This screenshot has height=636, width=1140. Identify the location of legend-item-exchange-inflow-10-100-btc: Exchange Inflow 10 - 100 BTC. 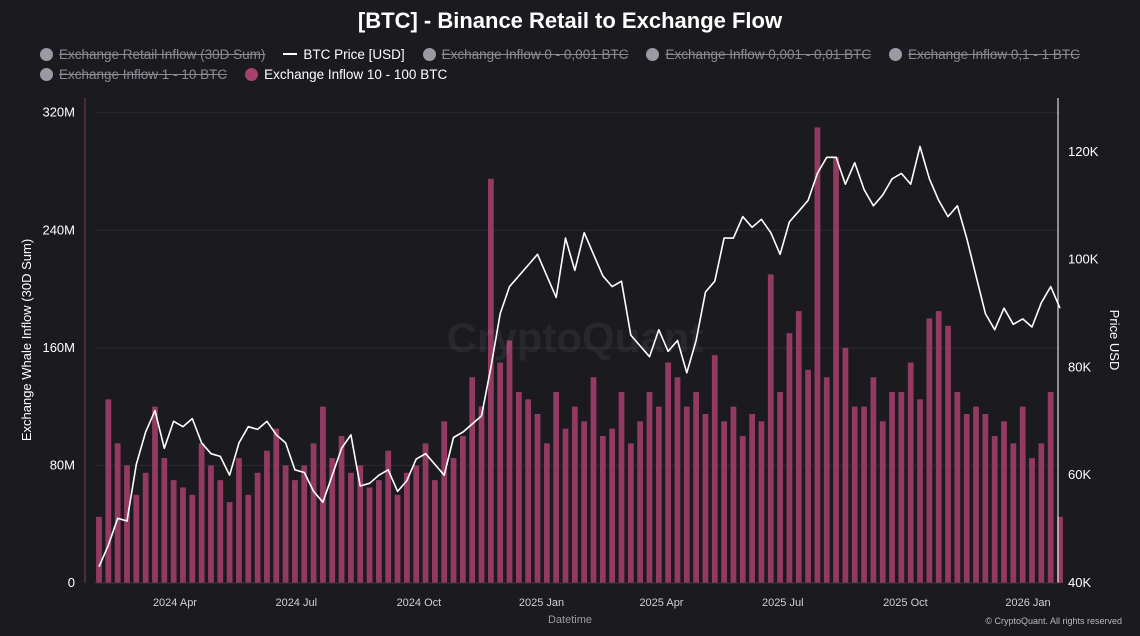
(346, 74).